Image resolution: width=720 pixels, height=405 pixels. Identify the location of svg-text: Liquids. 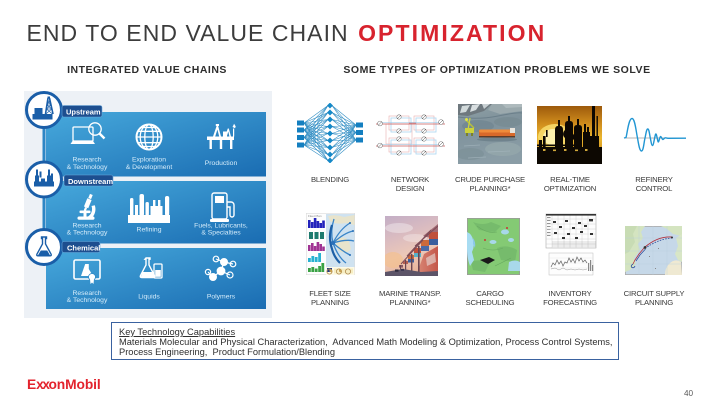
(149, 297).